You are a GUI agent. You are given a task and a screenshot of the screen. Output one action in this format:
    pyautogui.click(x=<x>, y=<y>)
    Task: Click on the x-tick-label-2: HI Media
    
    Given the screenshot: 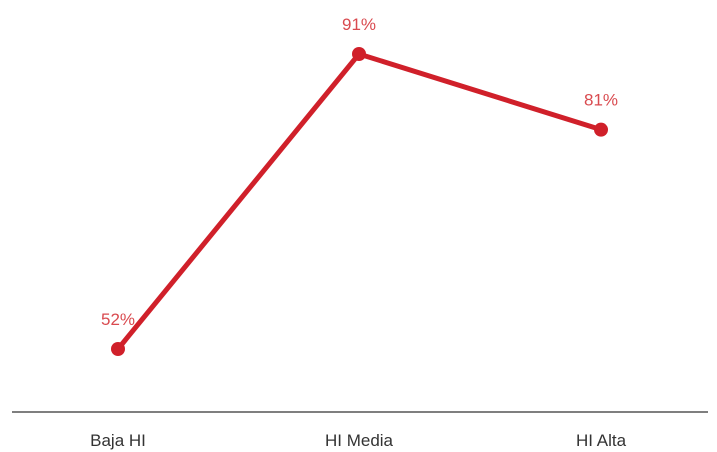 What is the action you would take?
    pyautogui.click(x=359, y=440)
    